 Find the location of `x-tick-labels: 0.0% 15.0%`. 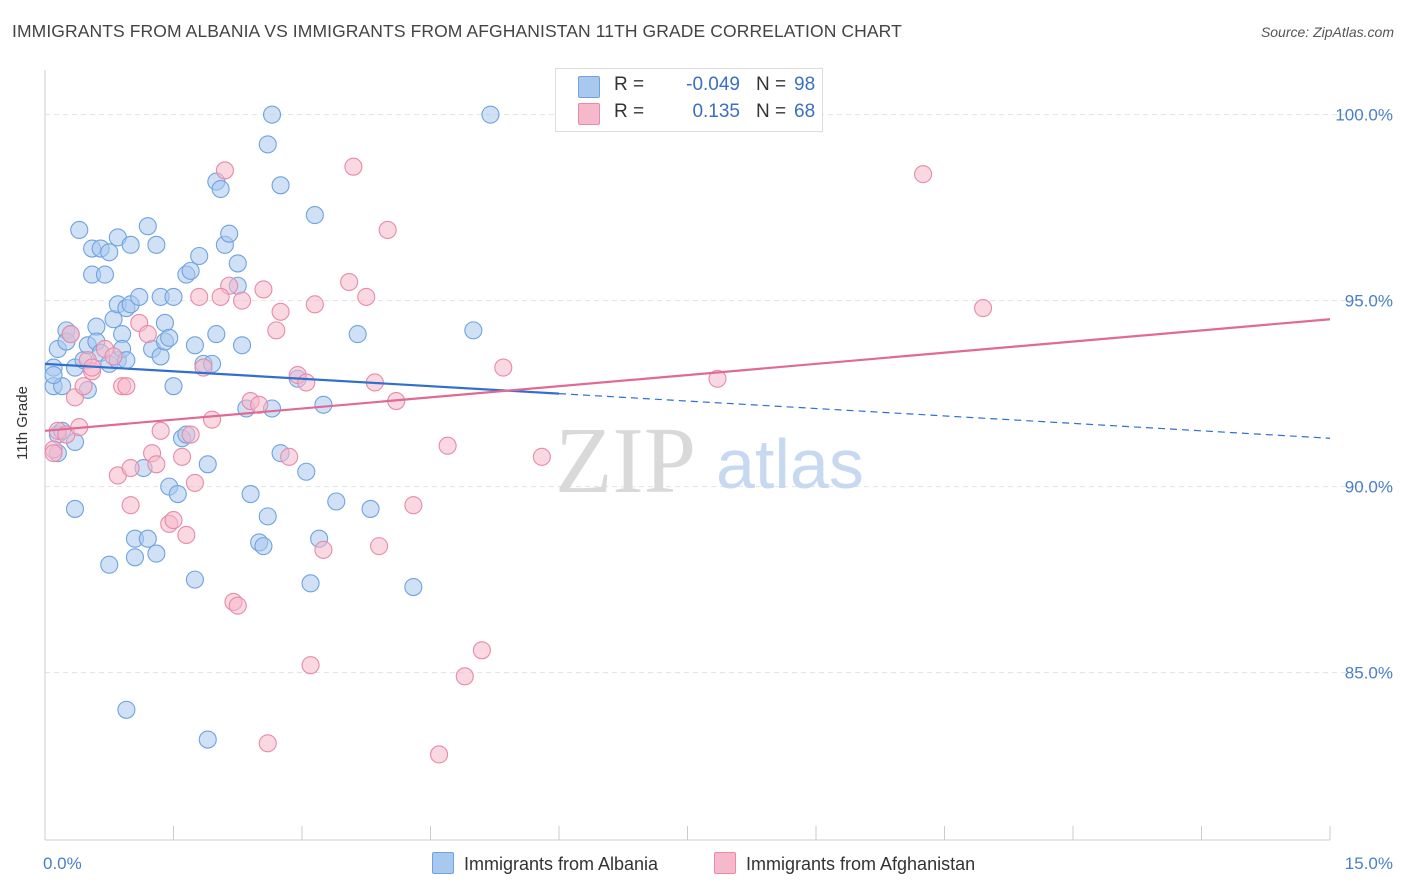

x-tick-labels: 0.0% 15.0% is located at coordinates (718, 863).